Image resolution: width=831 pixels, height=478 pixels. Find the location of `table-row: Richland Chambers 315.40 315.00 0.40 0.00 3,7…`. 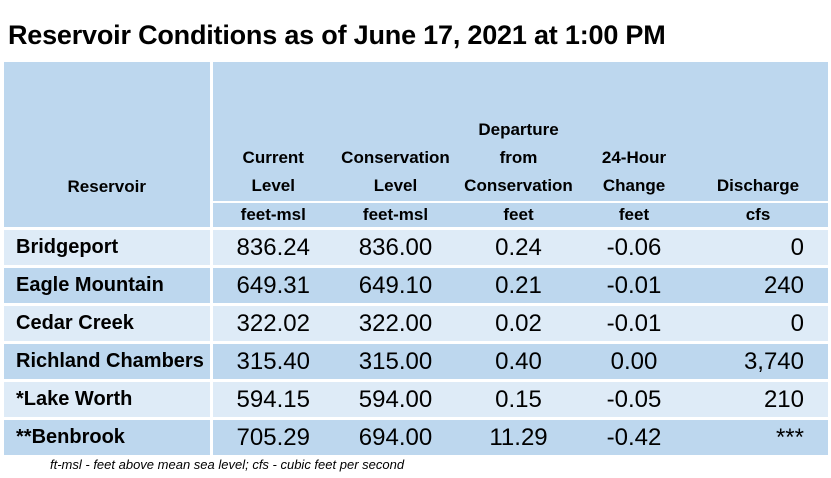

table-row: Richland Chambers 315.40 315.00 0.40 0.00 3,7… is located at coordinates (416, 361).